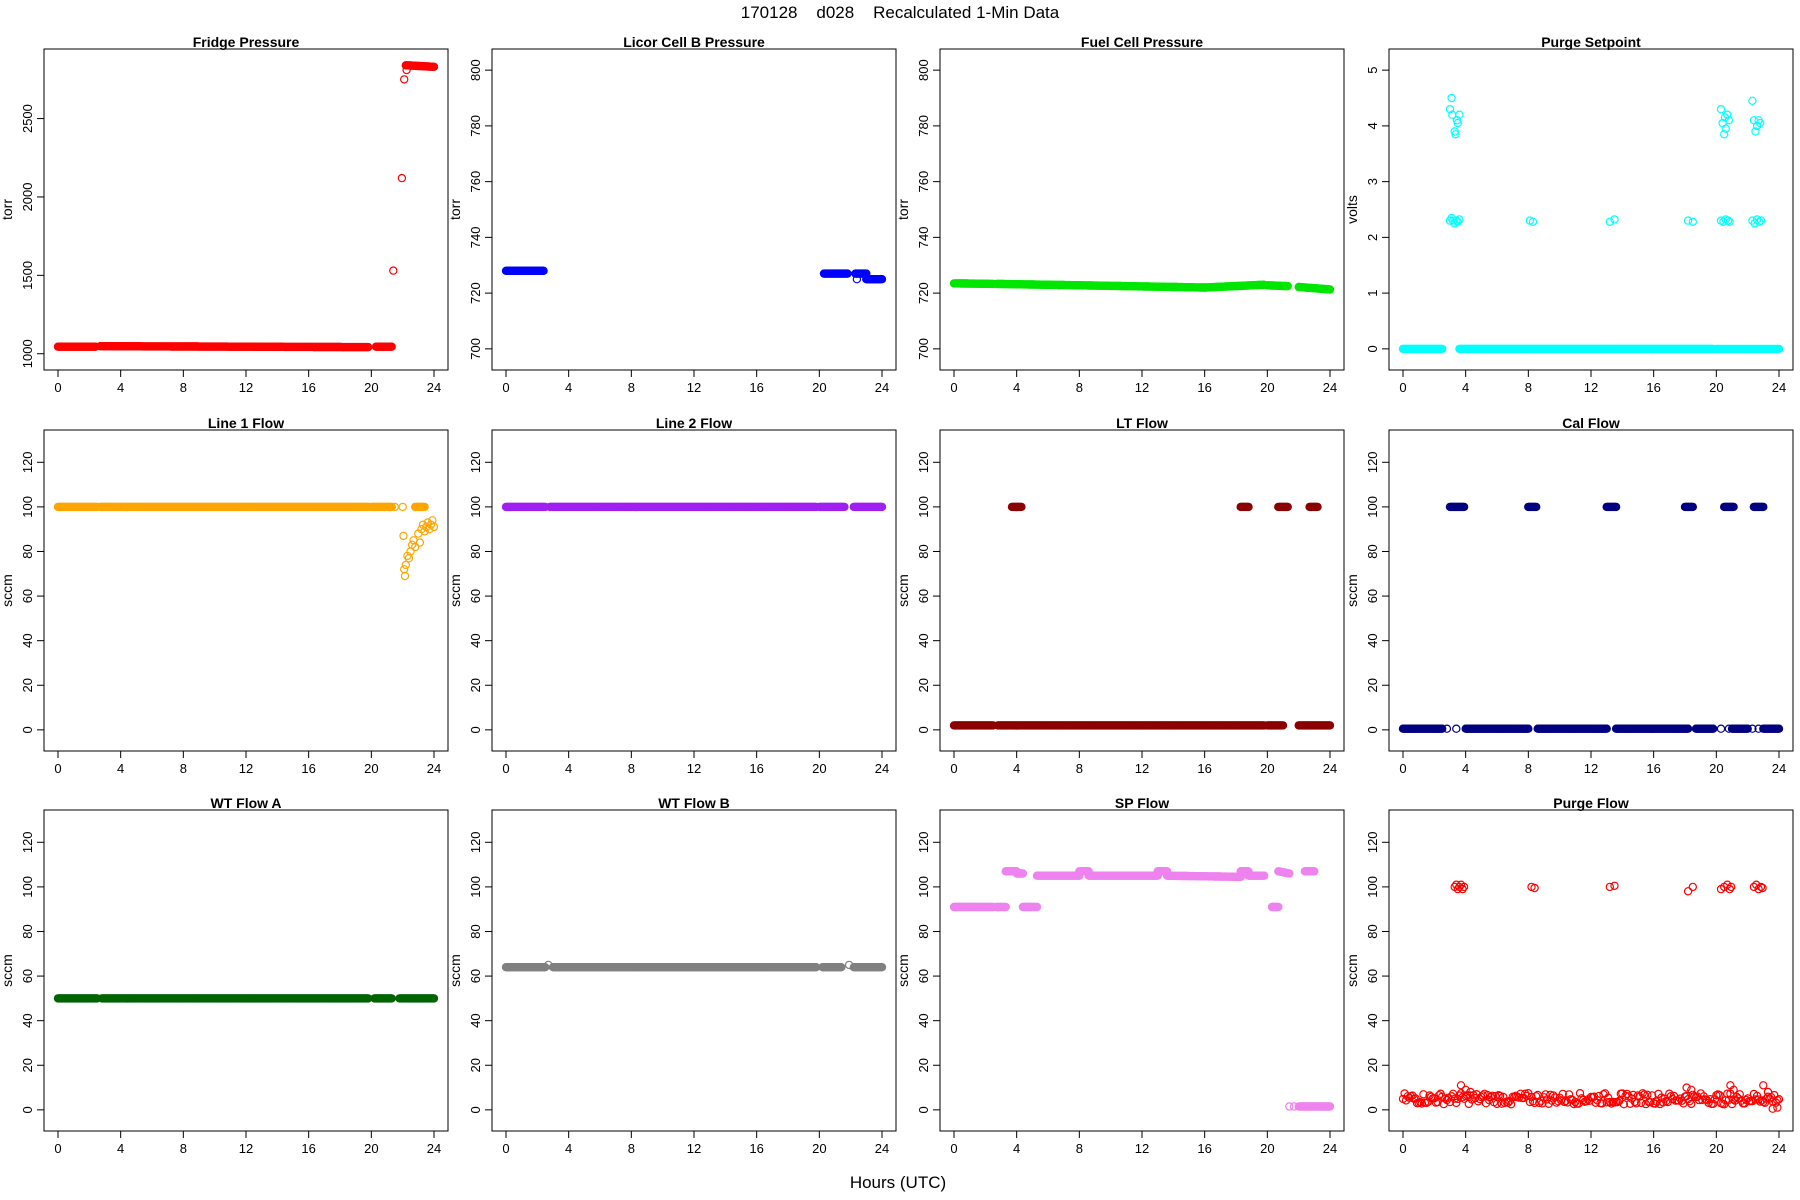 Image resolution: width=1800 pixels, height=1200 pixels. What do you see at coordinates (1591, 423) in the screenshot?
I see `panel-title: Cal Flow` at bounding box center [1591, 423].